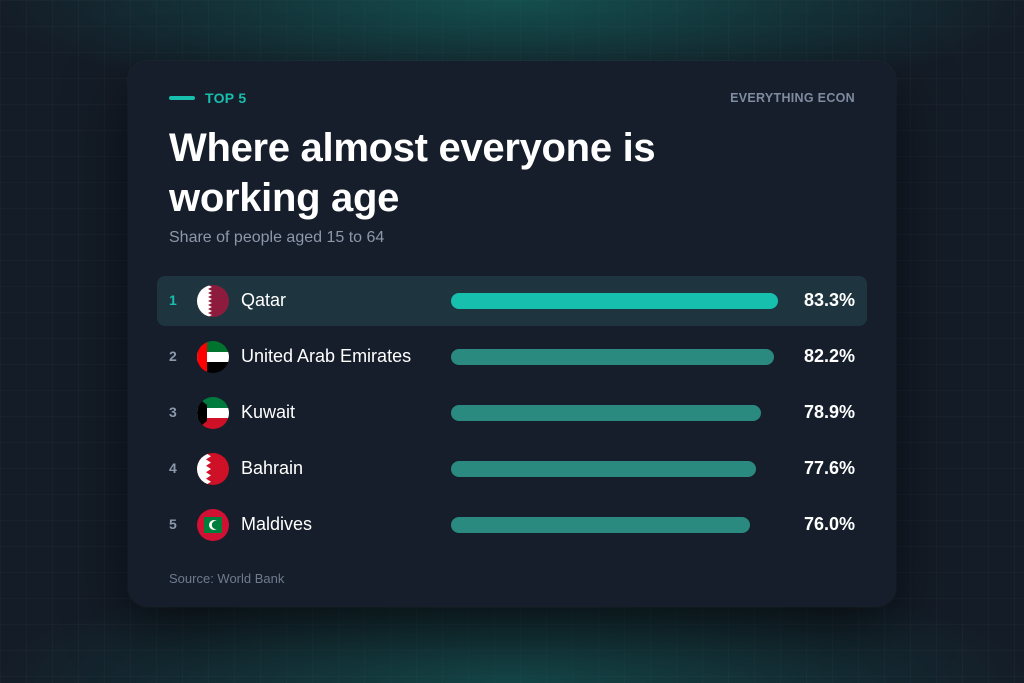 The width and height of the screenshot is (1024, 683). I want to click on maldives-flag-icon, so click(213, 525).